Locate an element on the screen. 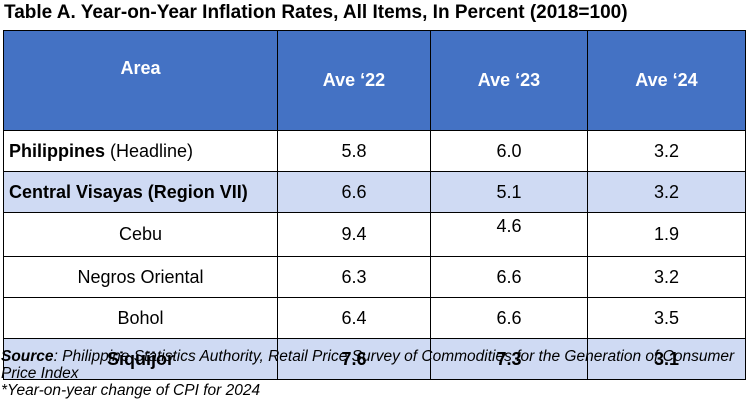  area-name: Negros Oriental is located at coordinates (140, 276).